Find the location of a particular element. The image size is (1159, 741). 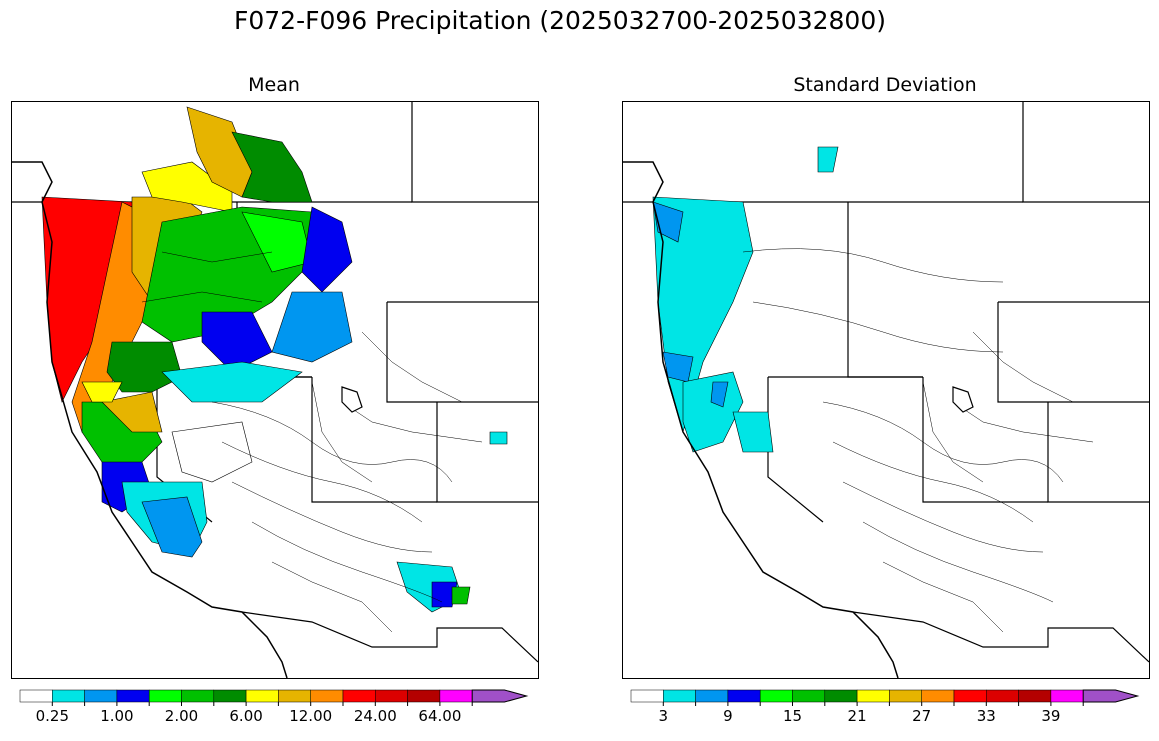

colorbar-tick-label: 6.00 is located at coordinates (245, 716).